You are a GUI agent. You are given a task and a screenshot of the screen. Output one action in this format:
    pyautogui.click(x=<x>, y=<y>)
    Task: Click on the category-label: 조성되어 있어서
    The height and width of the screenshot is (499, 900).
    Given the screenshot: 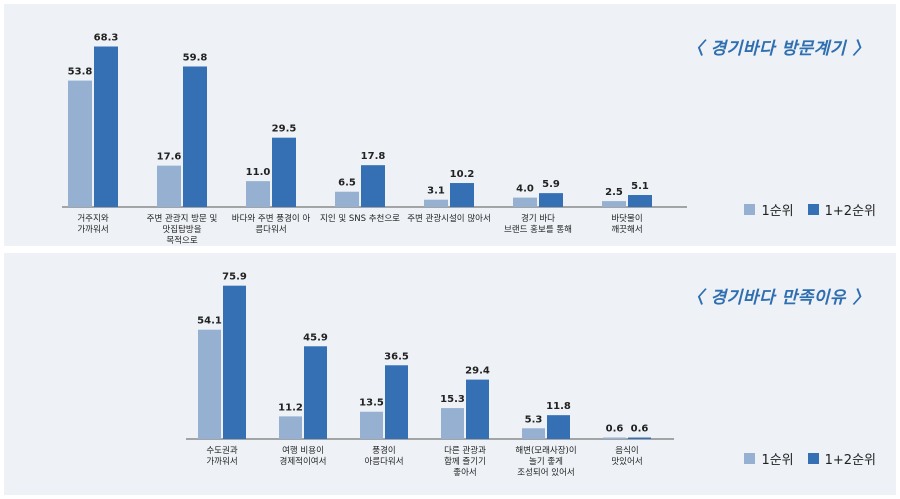 What is the action you would take?
    pyautogui.click(x=545, y=472)
    